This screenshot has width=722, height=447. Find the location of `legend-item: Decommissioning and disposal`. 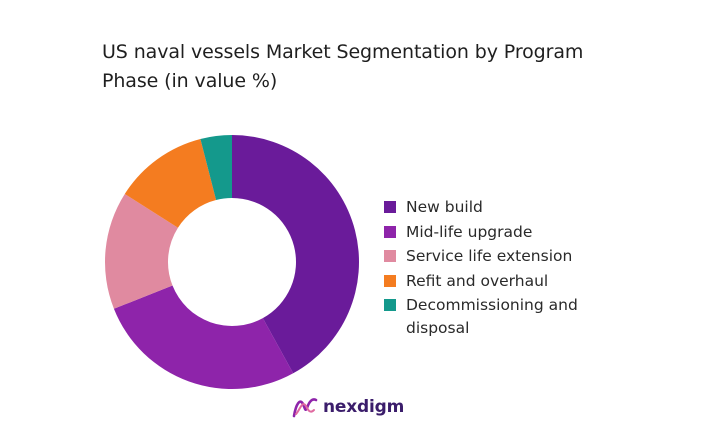

legend-item: Decommissioning and disposal is located at coordinates (514, 316).